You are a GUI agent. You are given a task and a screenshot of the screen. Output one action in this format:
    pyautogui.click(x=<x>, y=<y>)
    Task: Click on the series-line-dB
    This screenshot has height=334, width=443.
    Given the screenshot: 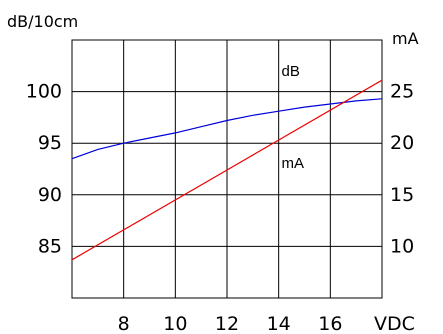 What is the action you would take?
    pyautogui.click(x=227, y=129)
    